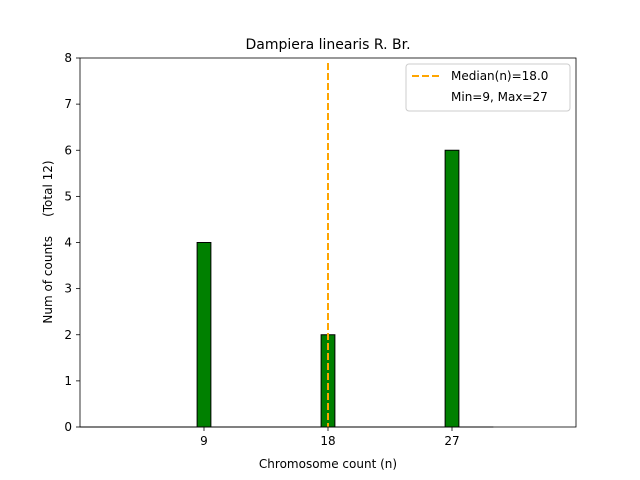 The image size is (640, 480). Describe the element at coordinates (499, 76) in the screenshot. I see `legend-median-label: Median(n)=18.0` at that location.